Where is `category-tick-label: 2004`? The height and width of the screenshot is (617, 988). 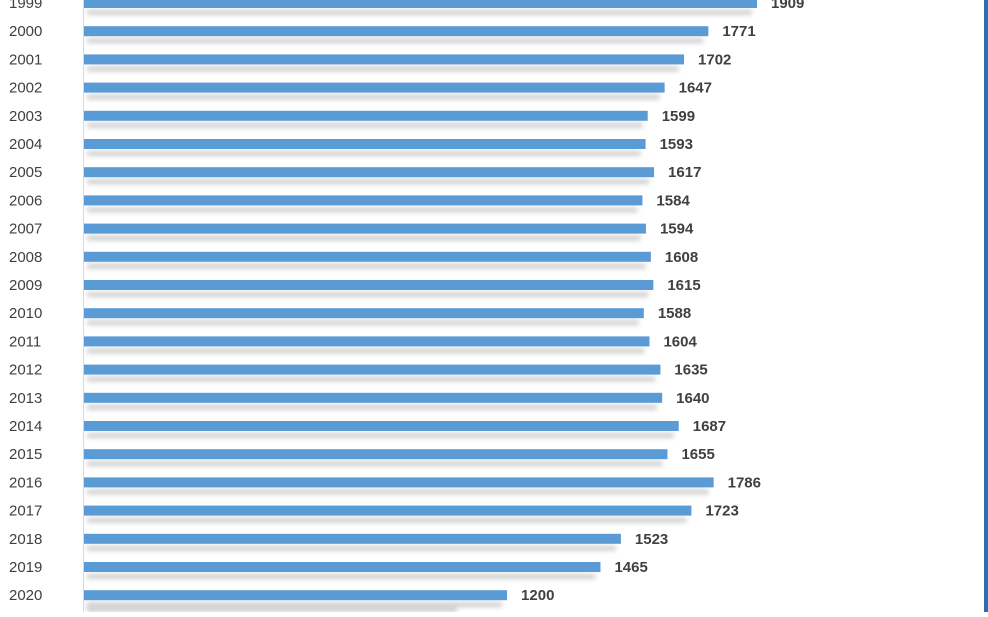 category-tick-label: 2004 is located at coordinates (25, 144).